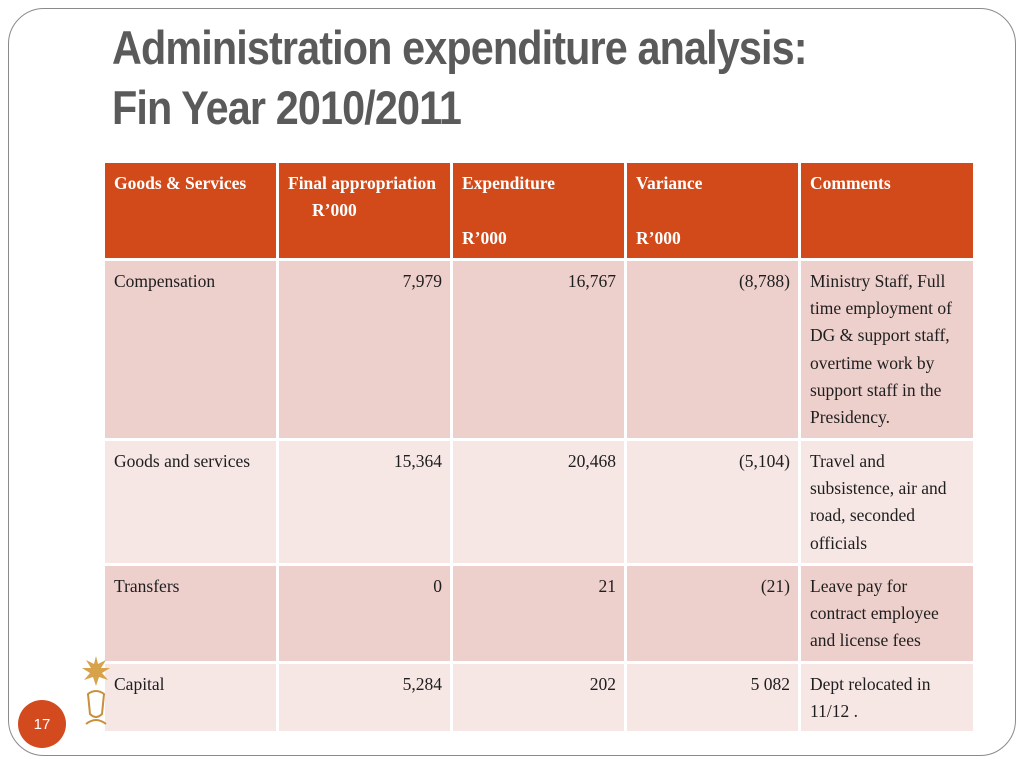 The image size is (1024, 768). Describe the element at coordinates (364, 501) in the screenshot. I see `row-appropriation: 15,364` at that location.